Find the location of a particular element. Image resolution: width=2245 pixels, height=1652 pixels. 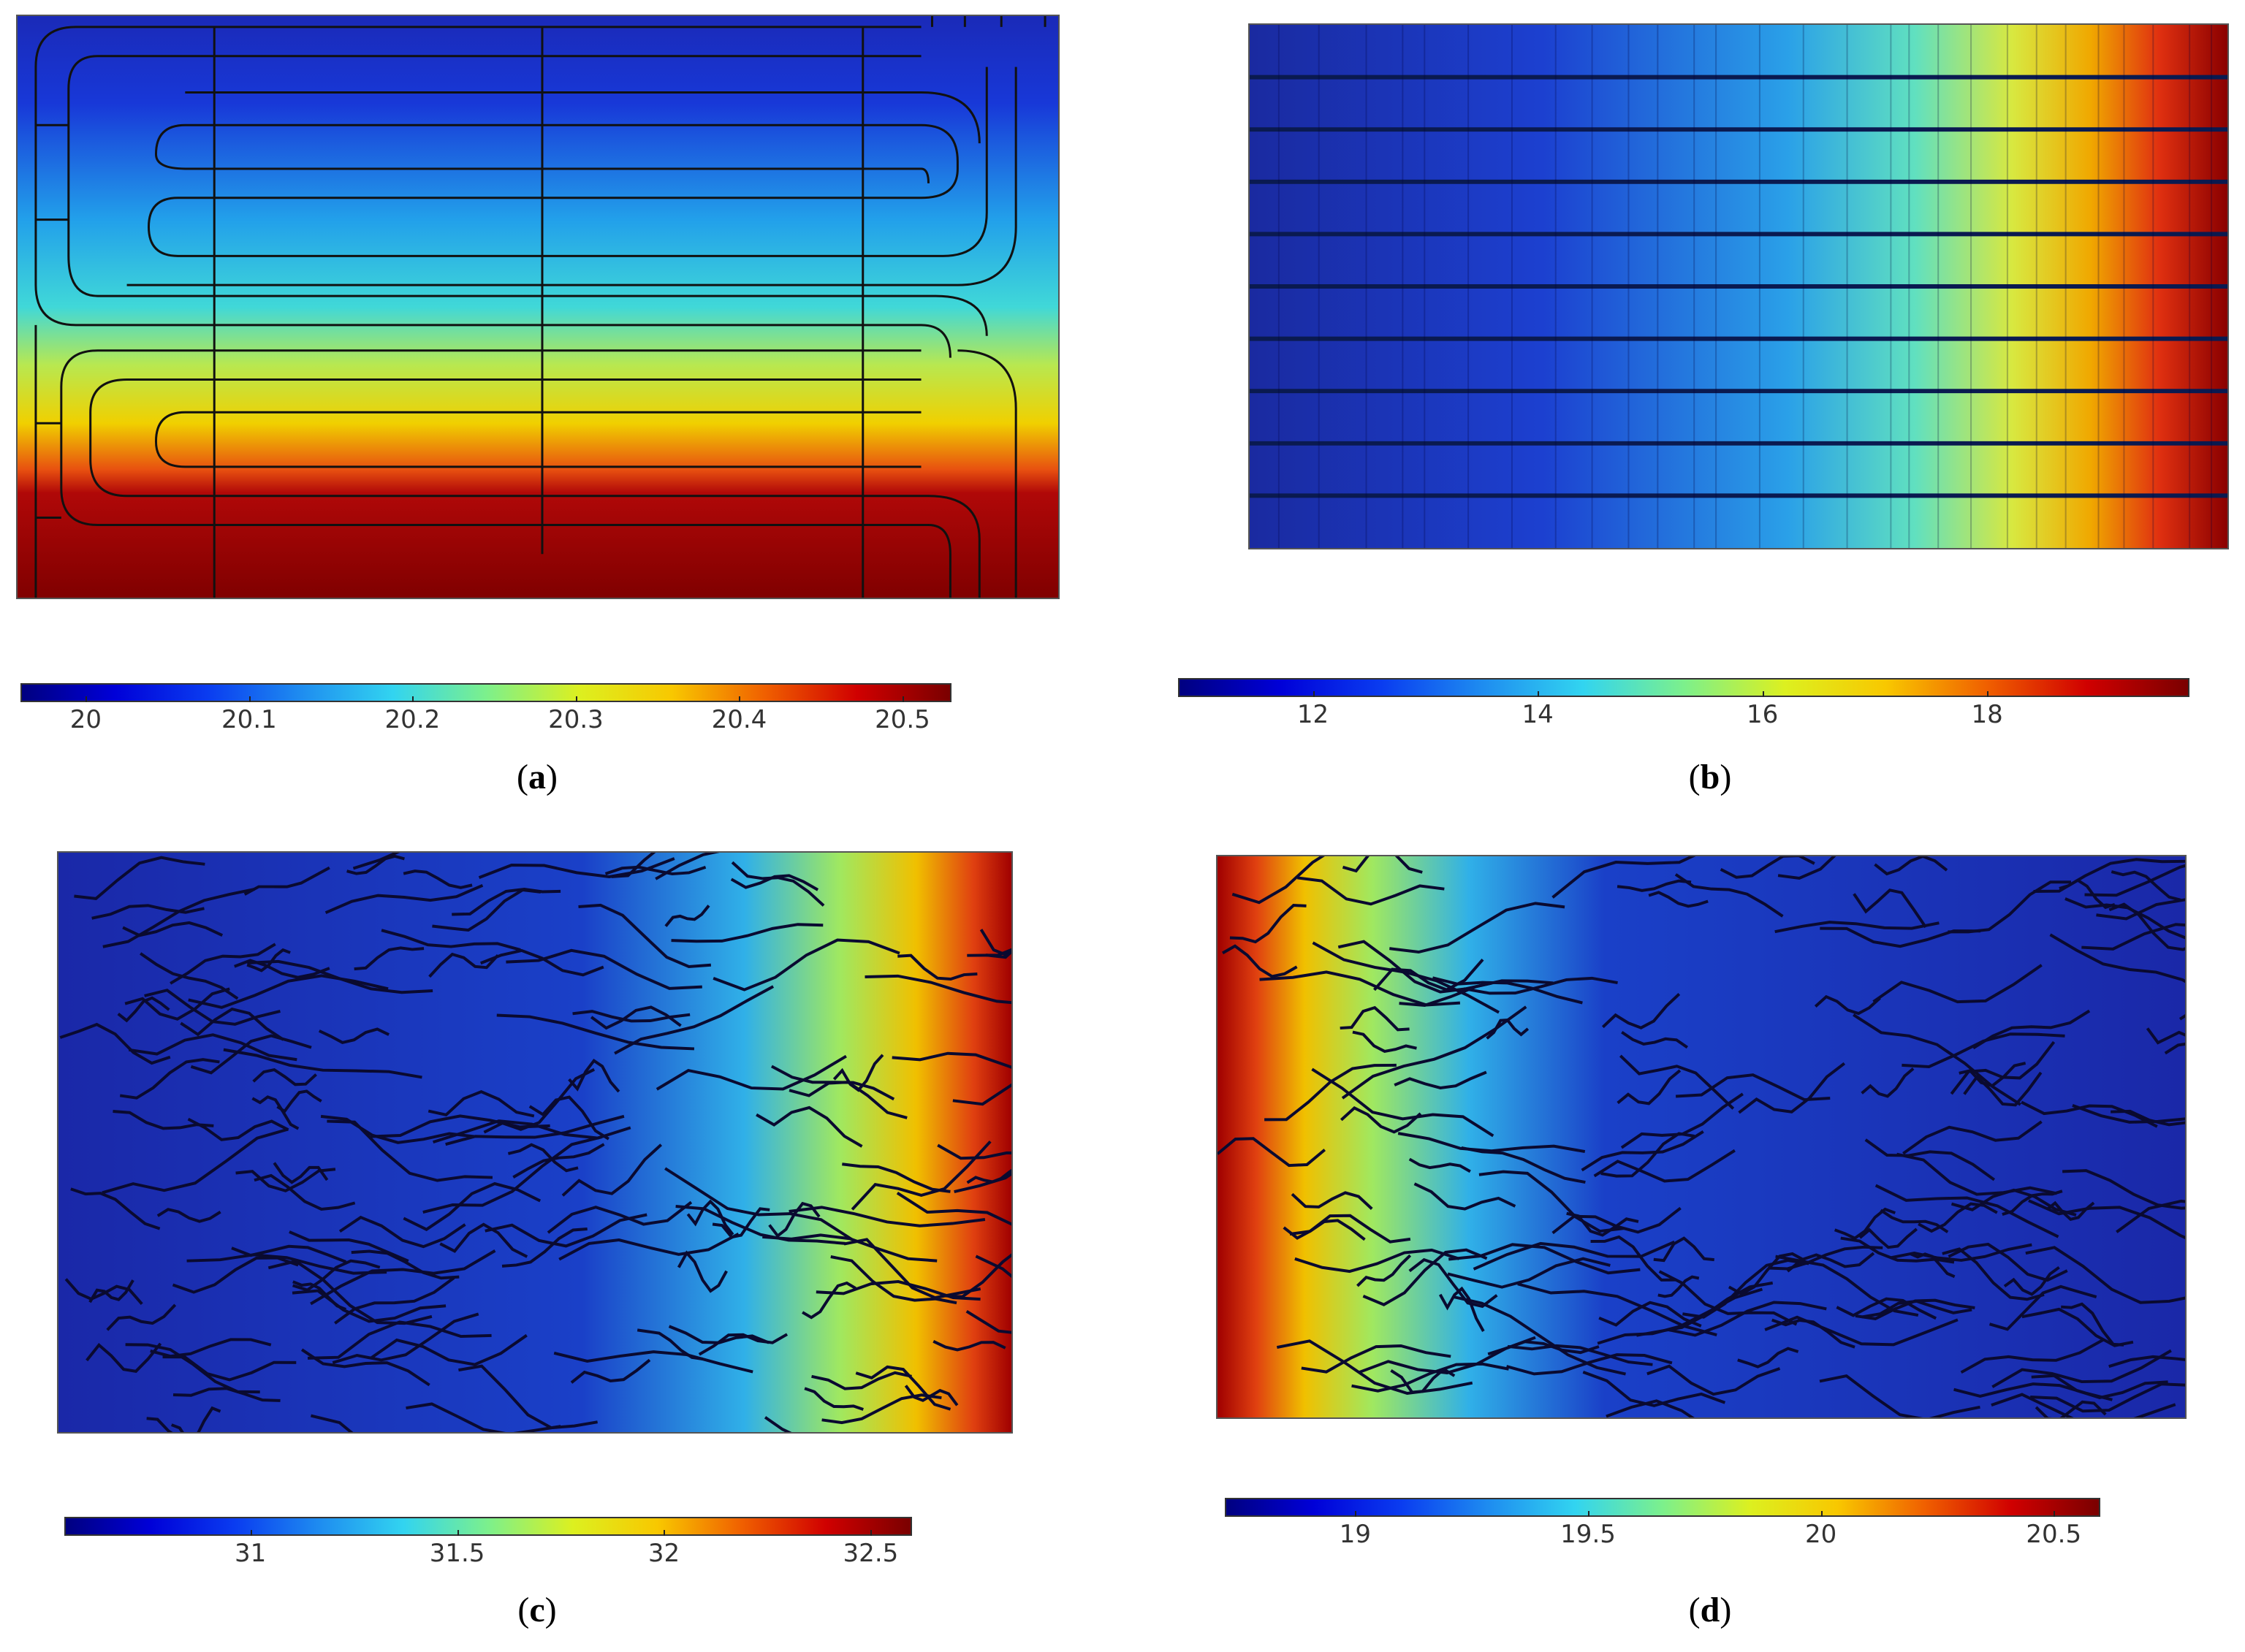

colorbar-a-tick-label: 20 is located at coordinates (85, 719).